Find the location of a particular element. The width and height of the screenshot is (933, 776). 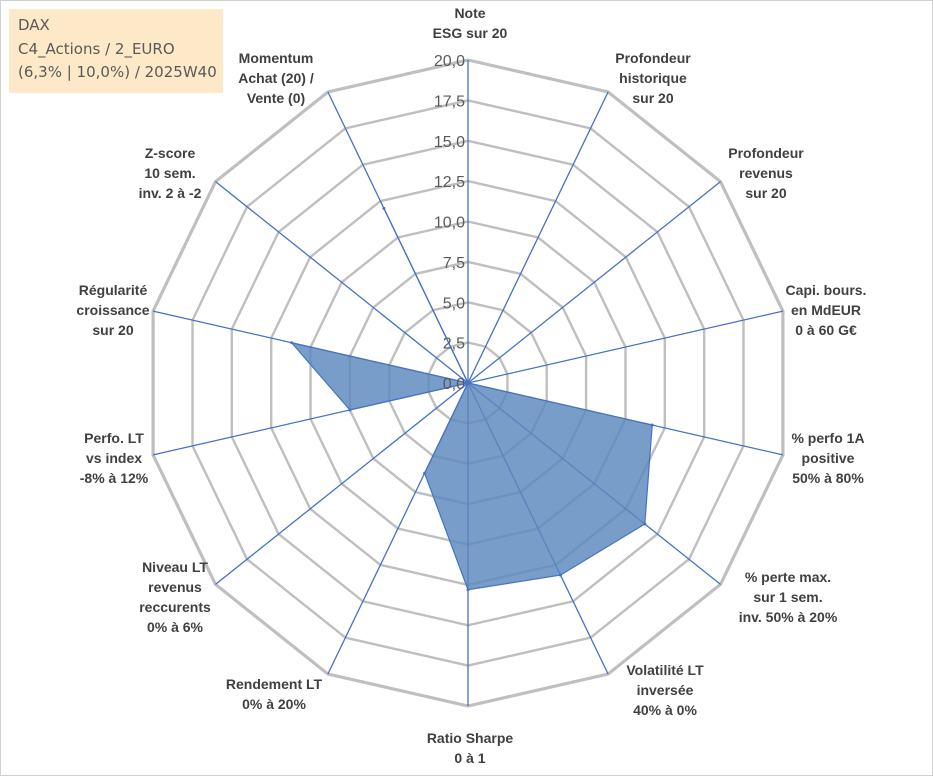

category-label-line: 50% à 80% is located at coordinates (828, 478).